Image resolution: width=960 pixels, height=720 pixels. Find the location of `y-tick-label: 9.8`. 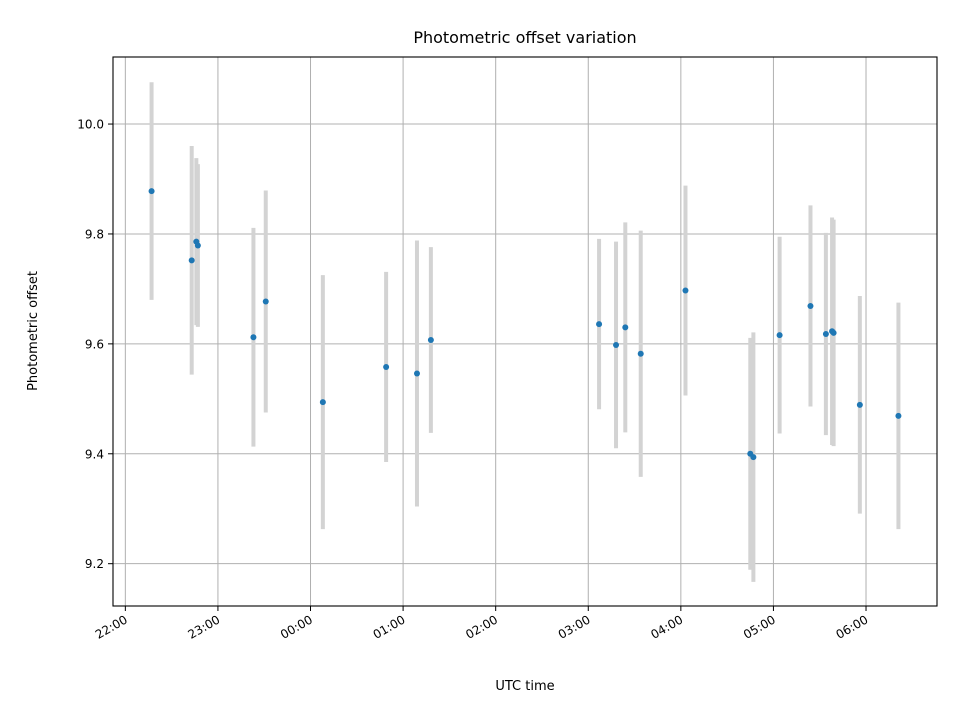

y-tick-label: 9.8 is located at coordinates (94, 234).